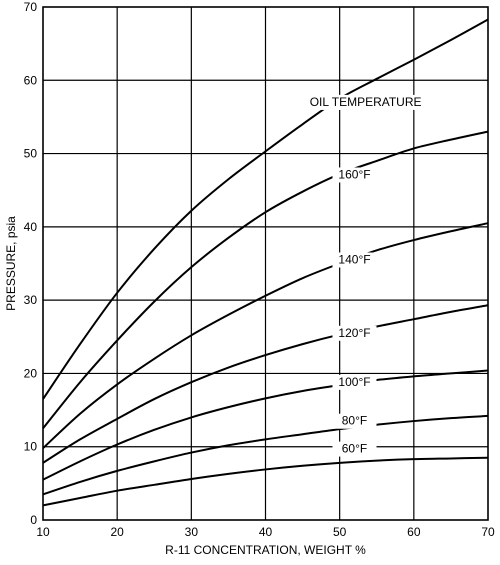  I want to click on x-tick-label: 10, so click(43, 532).